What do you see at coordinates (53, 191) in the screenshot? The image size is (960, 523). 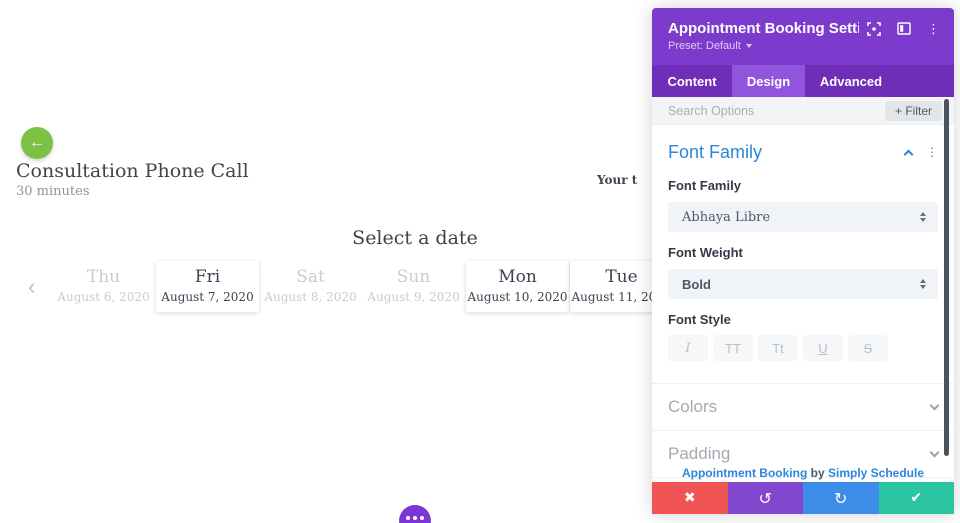 I see `event-duration: 30 minutes` at bounding box center [53, 191].